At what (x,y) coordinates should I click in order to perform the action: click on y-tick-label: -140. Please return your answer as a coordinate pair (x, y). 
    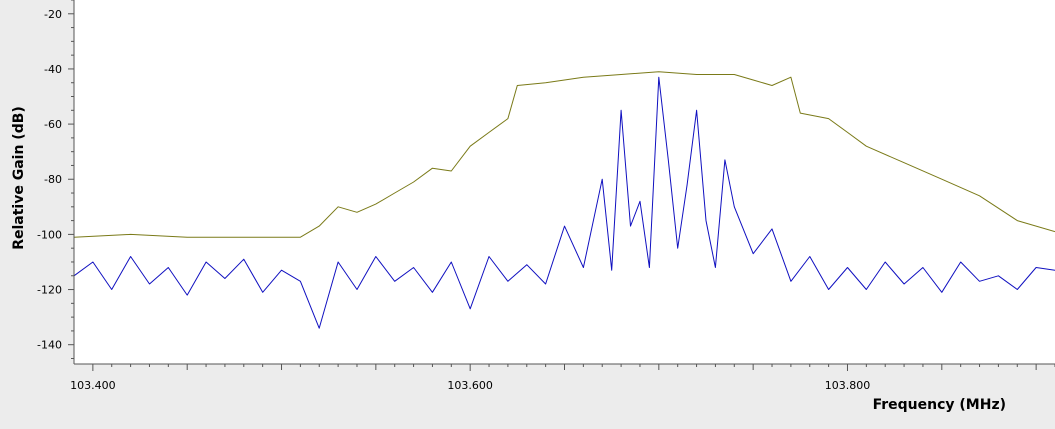
    Looking at the image, I should click on (49, 345).